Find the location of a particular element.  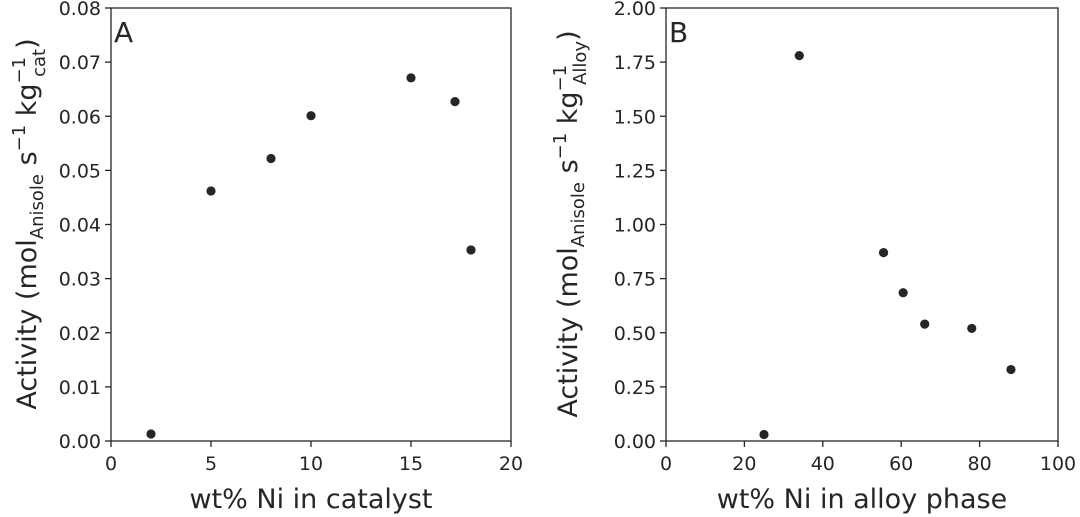

panel-a-x-tick-label: 15 is located at coordinates (411, 464).